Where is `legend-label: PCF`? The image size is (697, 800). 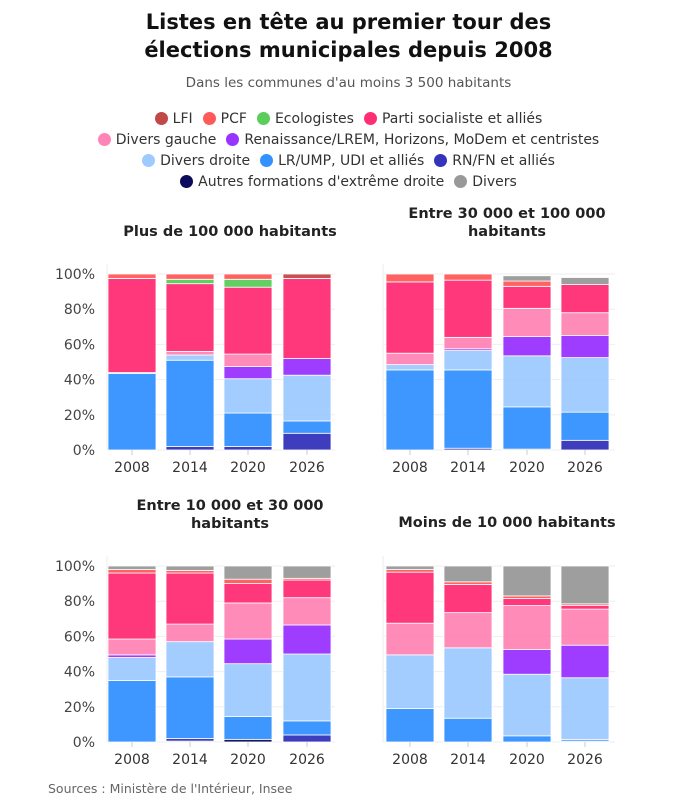 legend-label: PCF is located at coordinates (233, 118).